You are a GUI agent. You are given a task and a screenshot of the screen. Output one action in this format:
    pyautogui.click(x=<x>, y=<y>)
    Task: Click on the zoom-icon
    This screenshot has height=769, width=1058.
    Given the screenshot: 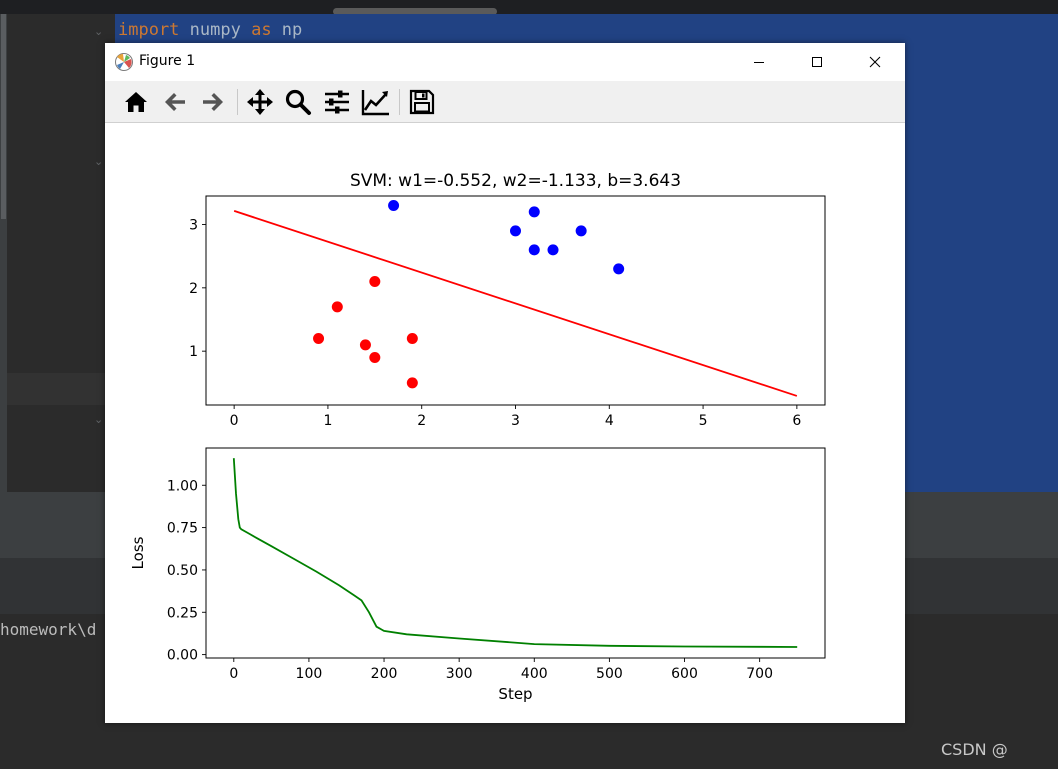 What is the action you would take?
    pyautogui.click(x=298, y=102)
    